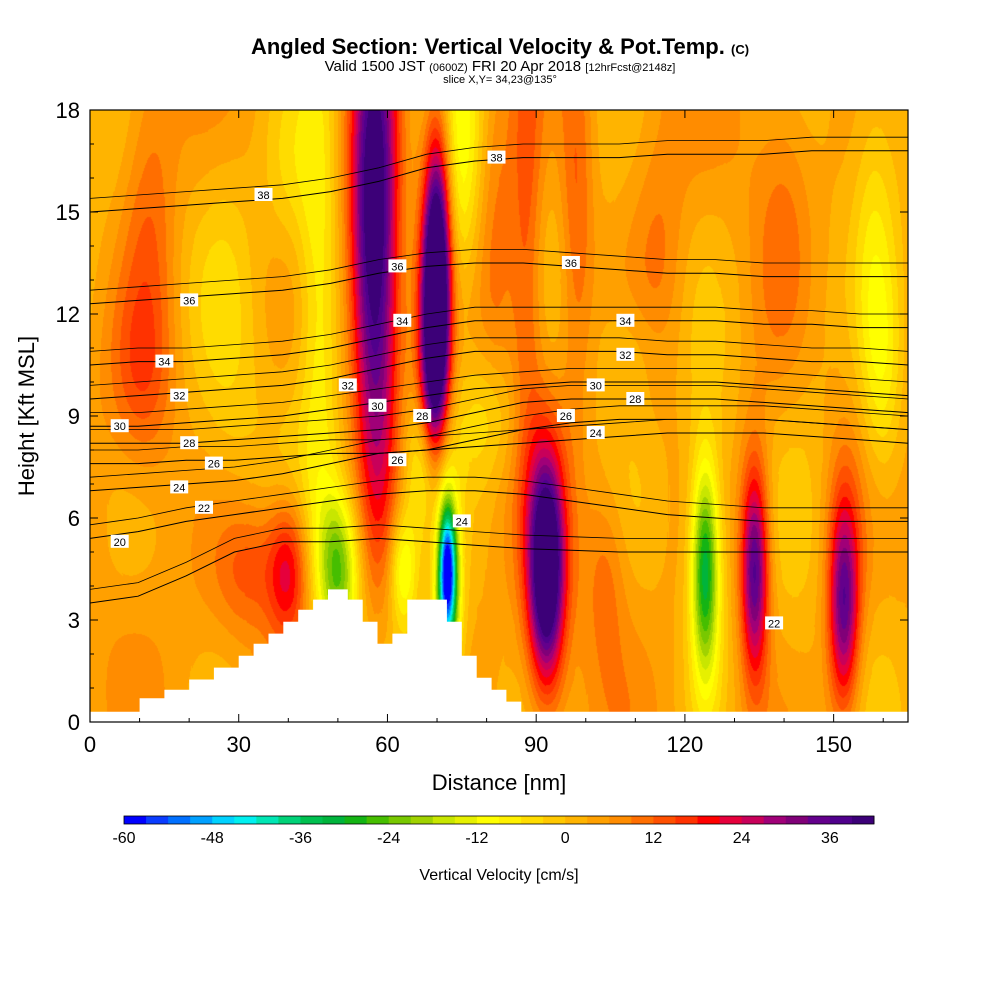 This screenshot has width=1000, height=1000. What do you see at coordinates (500, 80) in the screenshot?
I see `slice-info: slice X,Y= 34,23@135°` at bounding box center [500, 80].